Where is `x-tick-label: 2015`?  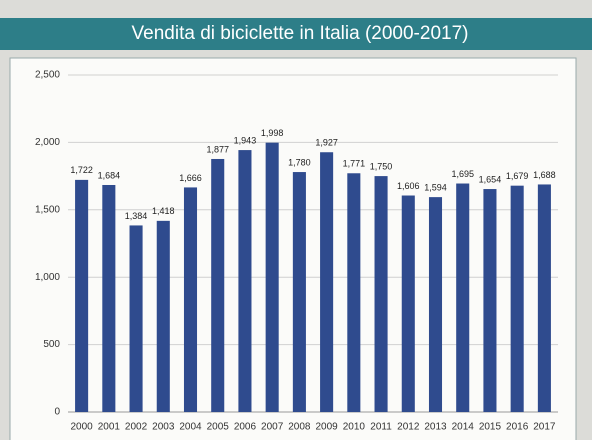 x-tick-label: 2015 is located at coordinates (490, 427).